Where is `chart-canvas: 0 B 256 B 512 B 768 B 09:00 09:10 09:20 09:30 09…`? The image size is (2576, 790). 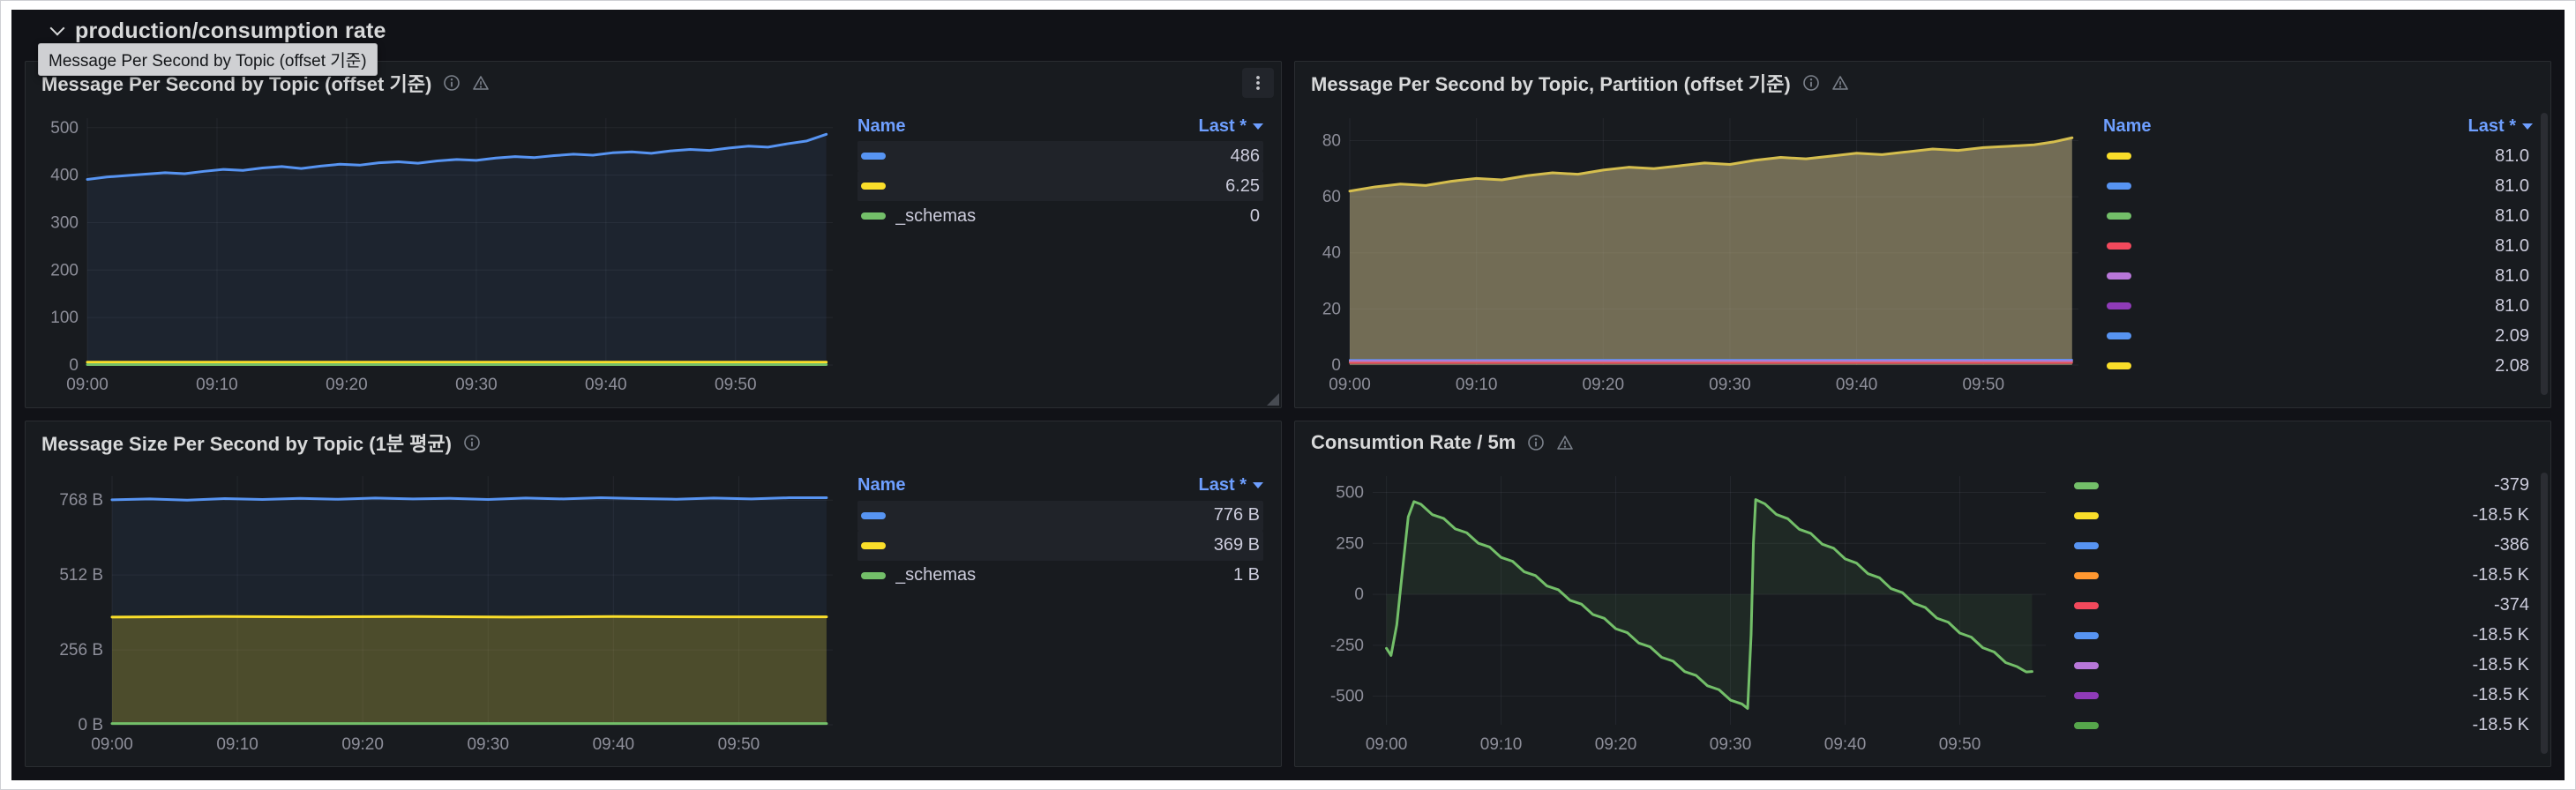 chart-canvas: 0 B 256 B 512 B 768 B 09:00 09:10 09:20 09:30 09… is located at coordinates (446, 614).